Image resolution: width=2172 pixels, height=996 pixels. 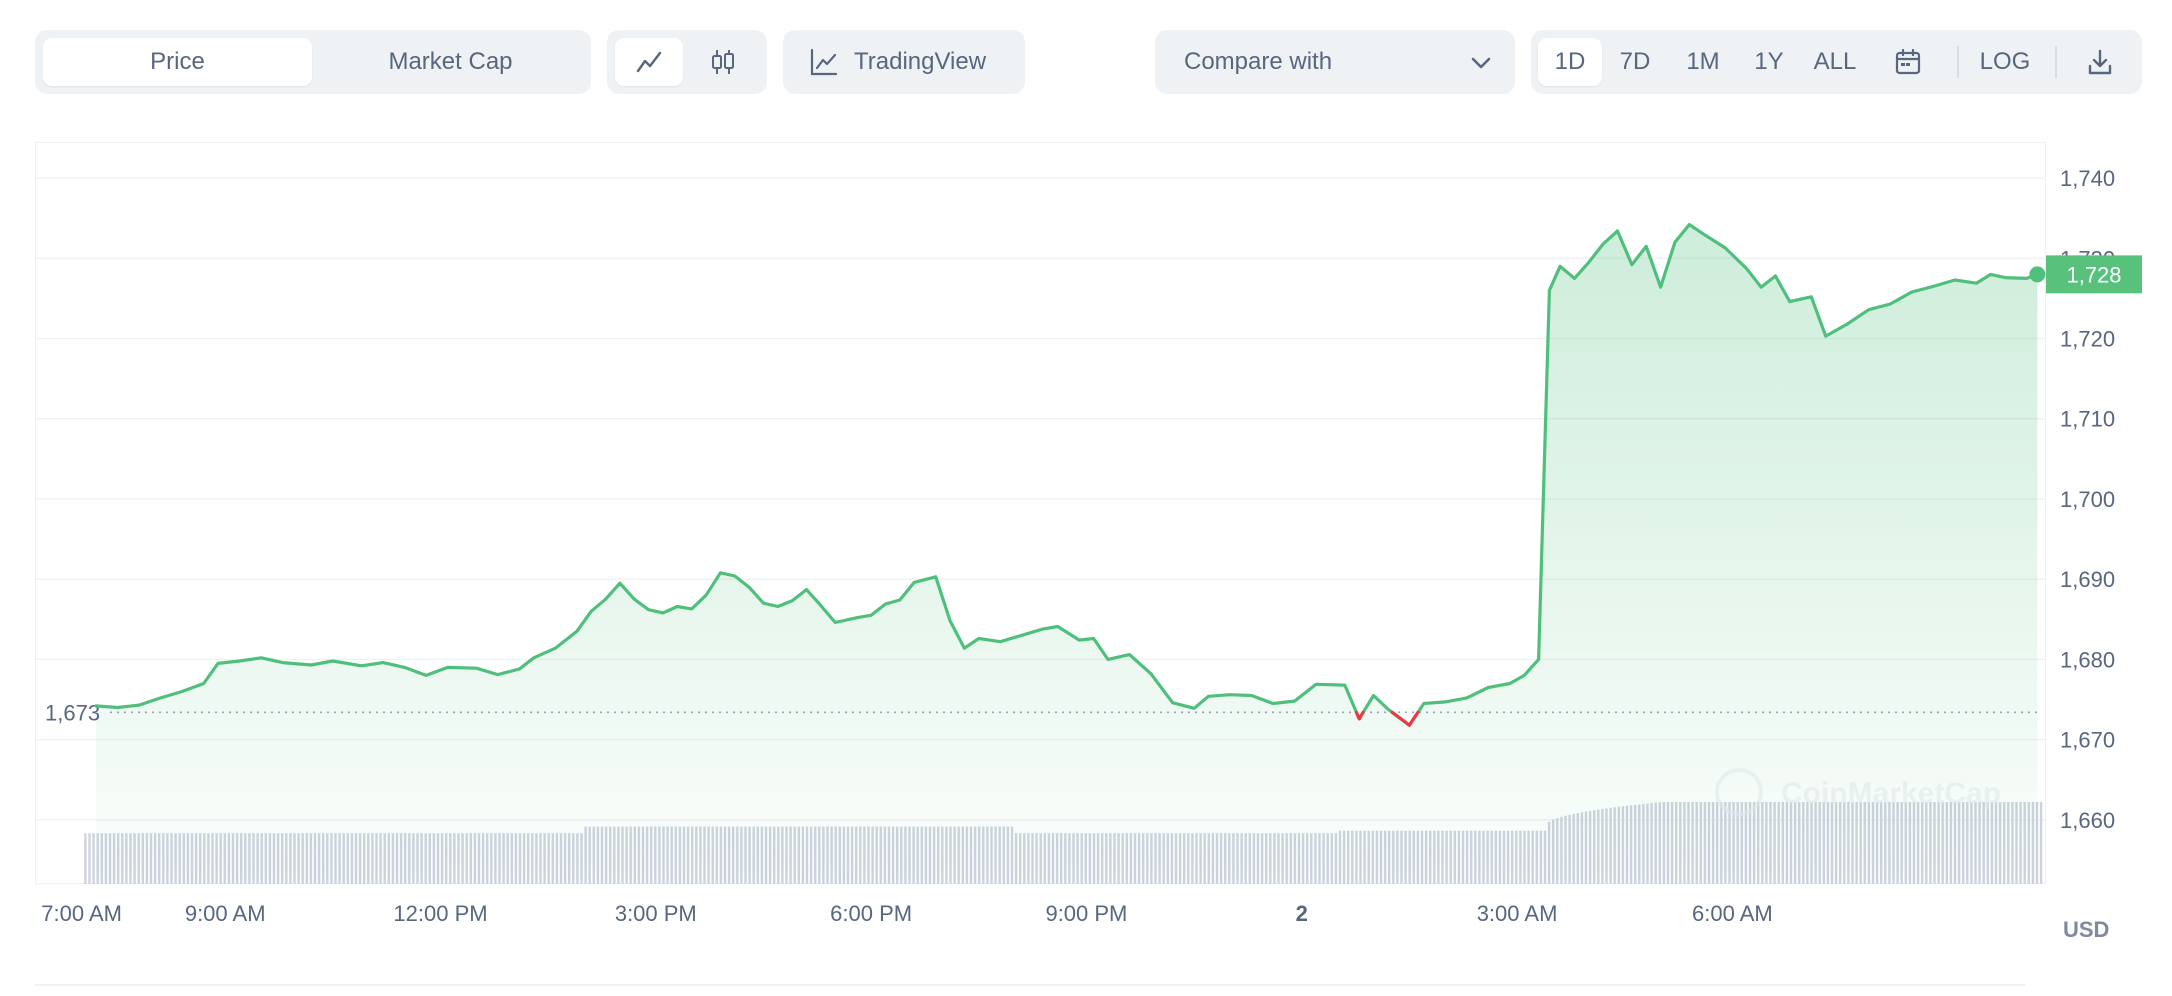 I want to click on line-chart-icon, so click(x=649, y=62).